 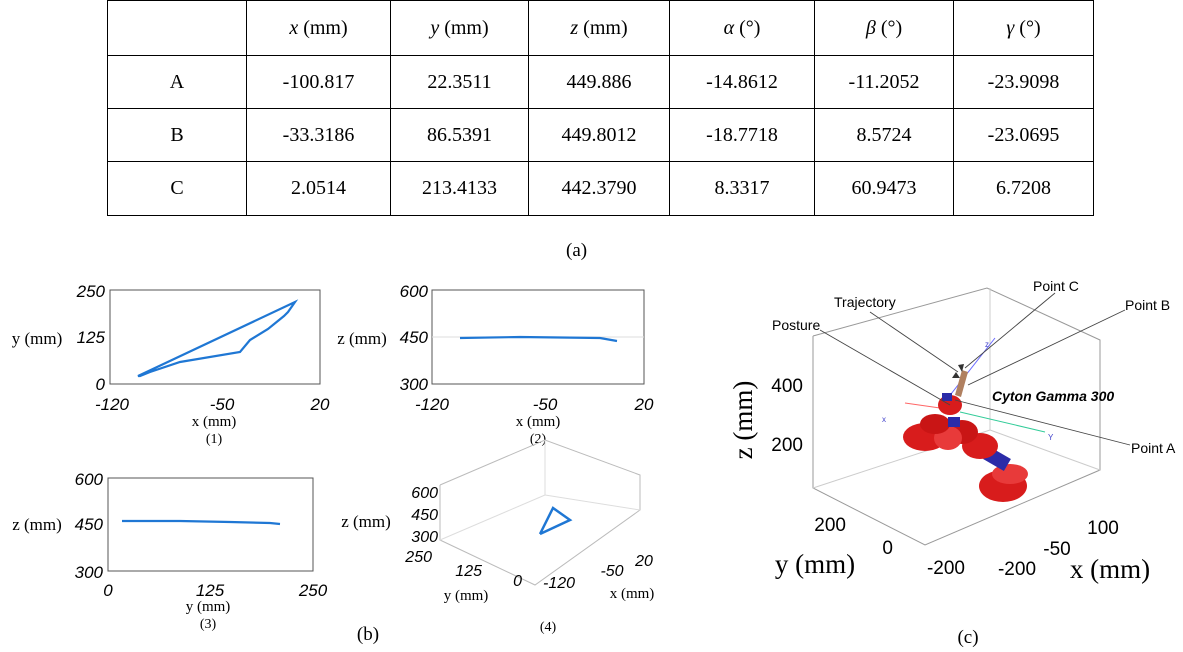 What do you see at coordinates (313, 590) in the screenshot?
I see `xtick: 250` at bounding box center [313, 590].